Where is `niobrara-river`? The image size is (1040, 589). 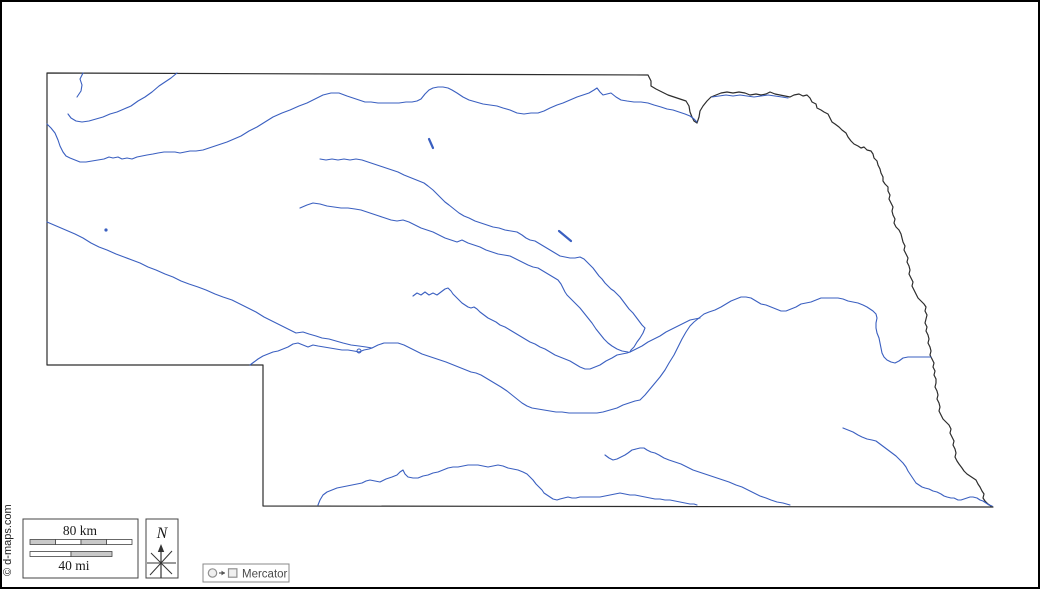
niobrara-river is located at coordinates (372, 124).